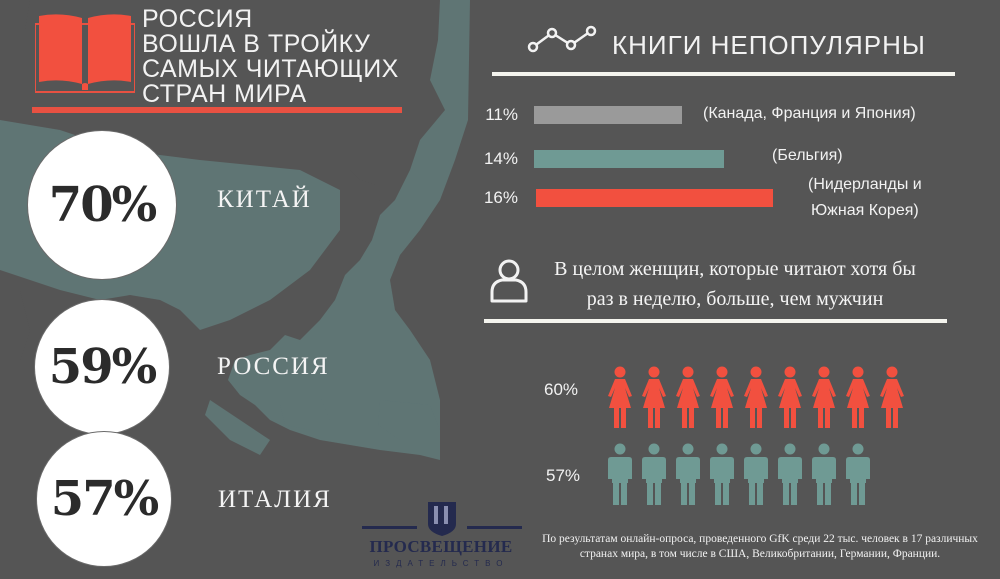 This screenshot has height=579, width=1000. Describe the element at coordinates (769, 45) in the screenshot. I see `section-title: КНИГИ НЕПОПУЛЯРНЫ` at that location.